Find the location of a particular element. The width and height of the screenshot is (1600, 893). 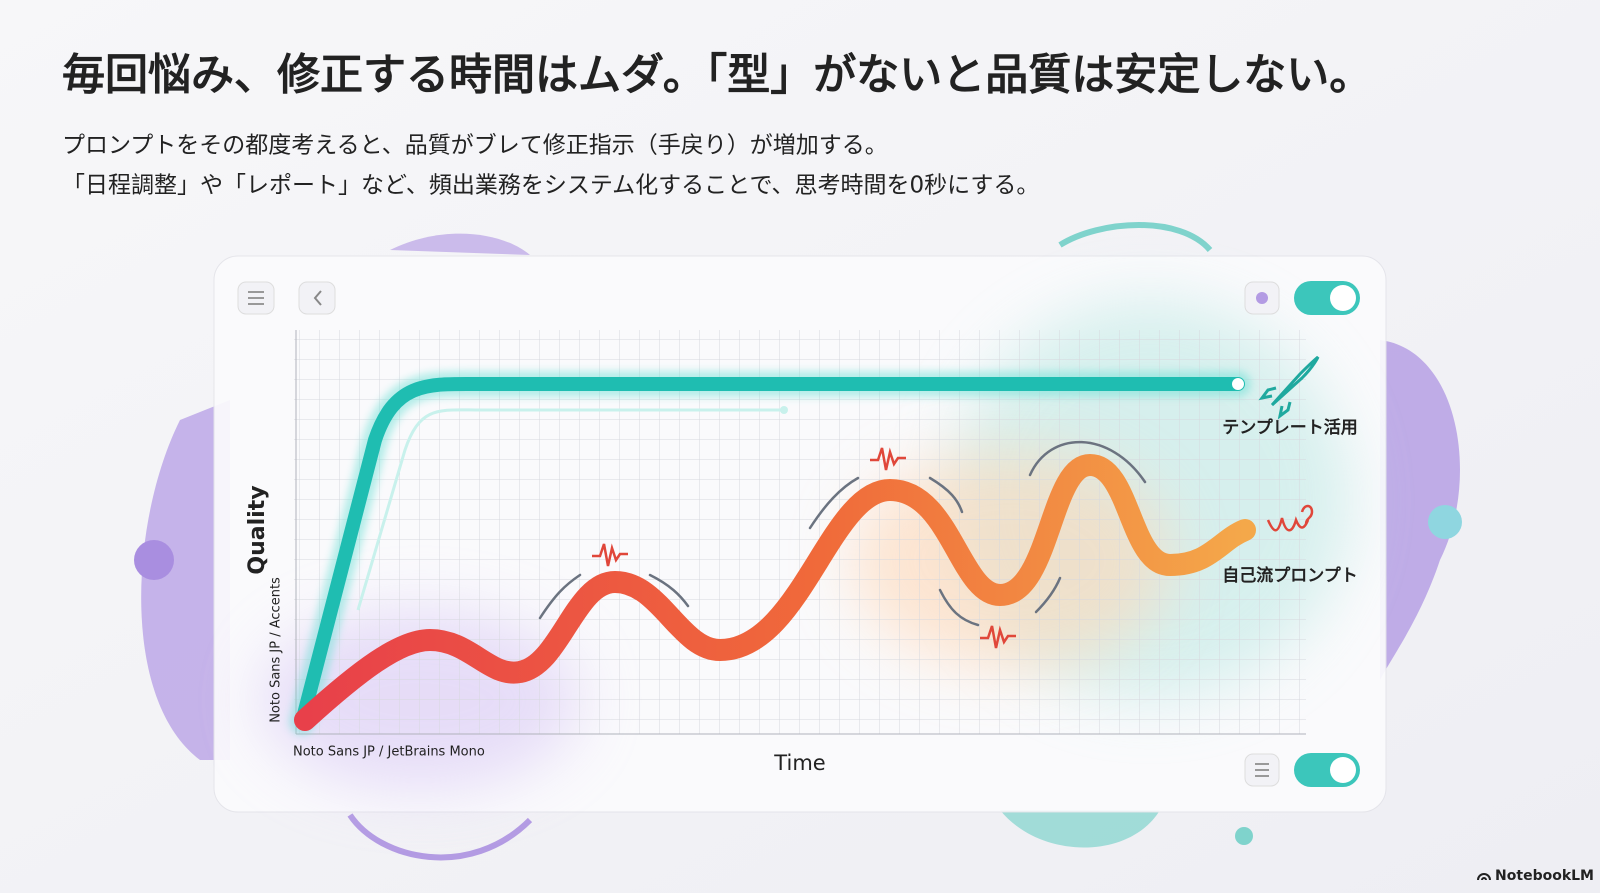

template-trace is located at coordinates (570, 509).